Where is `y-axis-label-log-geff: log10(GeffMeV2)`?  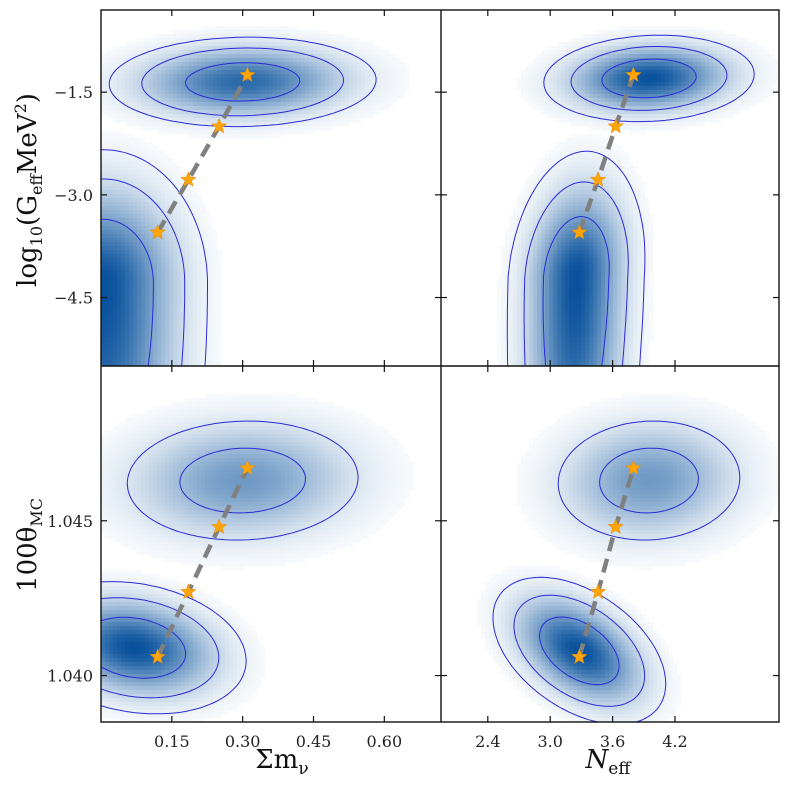 y-axis-label-log-geff: log10(GeffMeV2) is located at coordinates (28, 190).